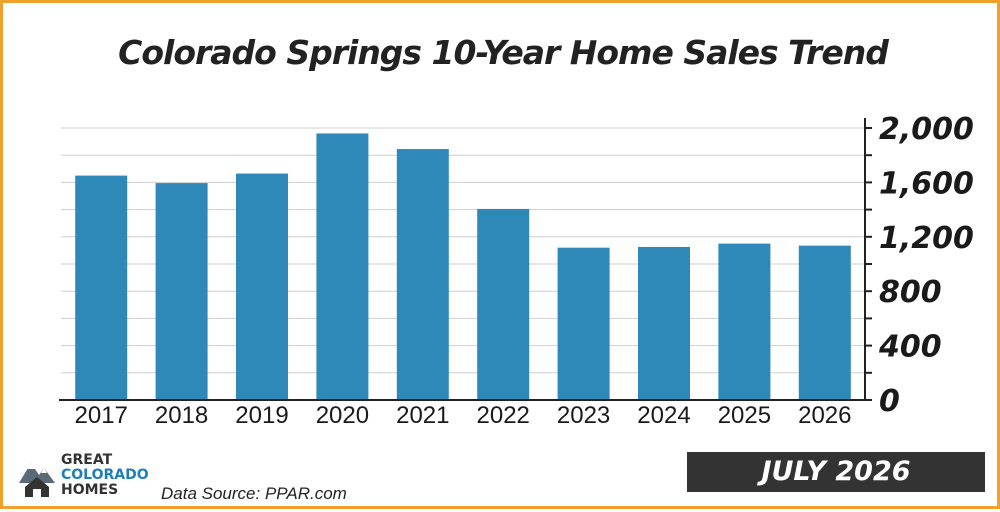 The height and width of the screenshot is (512, 1000). Describe the element at coordinates (37, 480) in the screenshot. I see `mountain-house-icon` at that location.